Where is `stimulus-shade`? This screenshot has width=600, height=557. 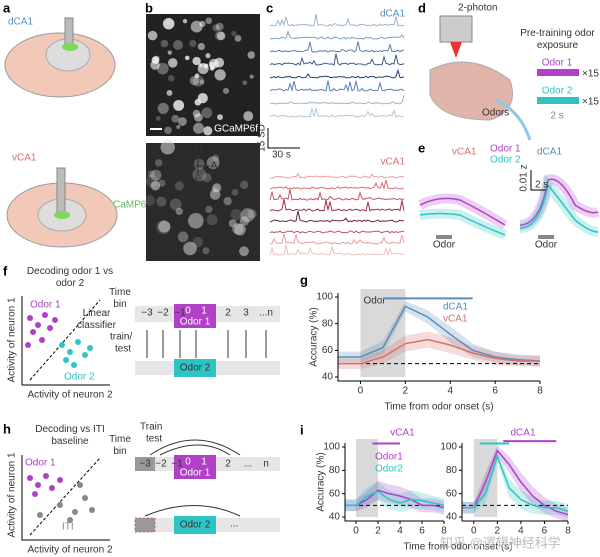 stimulus-shade is located at coordinates (383, 333).